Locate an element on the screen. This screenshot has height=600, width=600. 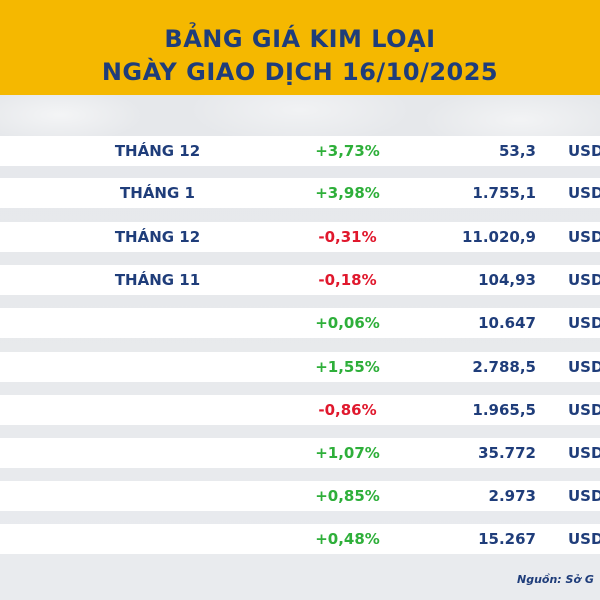
price-value: 2.973 is located at coordinates (512, 496).